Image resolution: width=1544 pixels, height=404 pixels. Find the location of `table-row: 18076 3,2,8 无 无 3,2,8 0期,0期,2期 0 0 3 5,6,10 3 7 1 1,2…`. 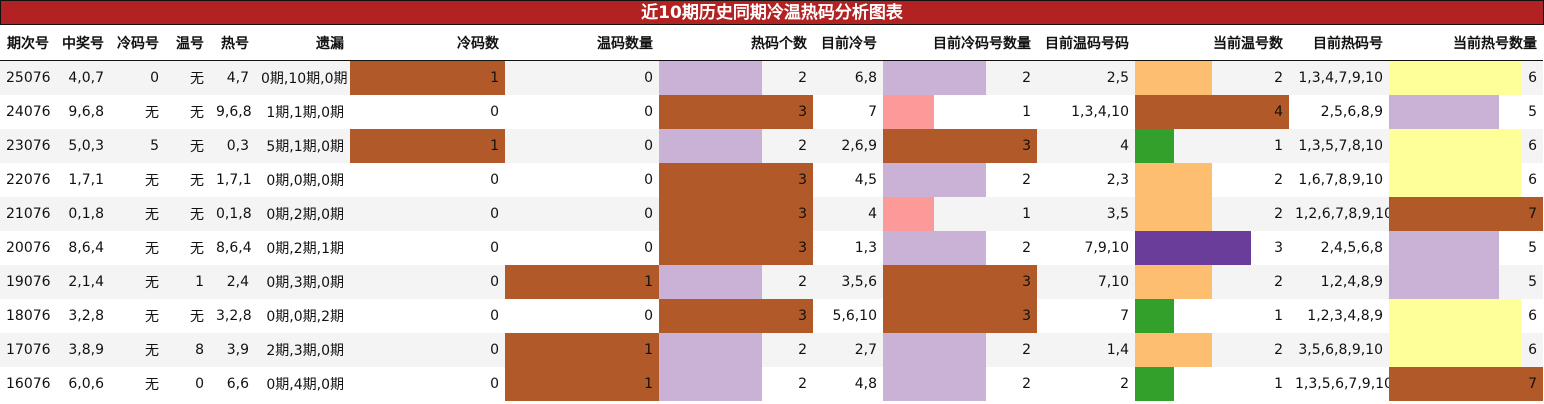

table-row: 18076 3,2,8 无 无 3,2,8 0期,0期,2期 0 0 3 5,6,10 3 7 1 1,2… is located at coordinates (771, 316).